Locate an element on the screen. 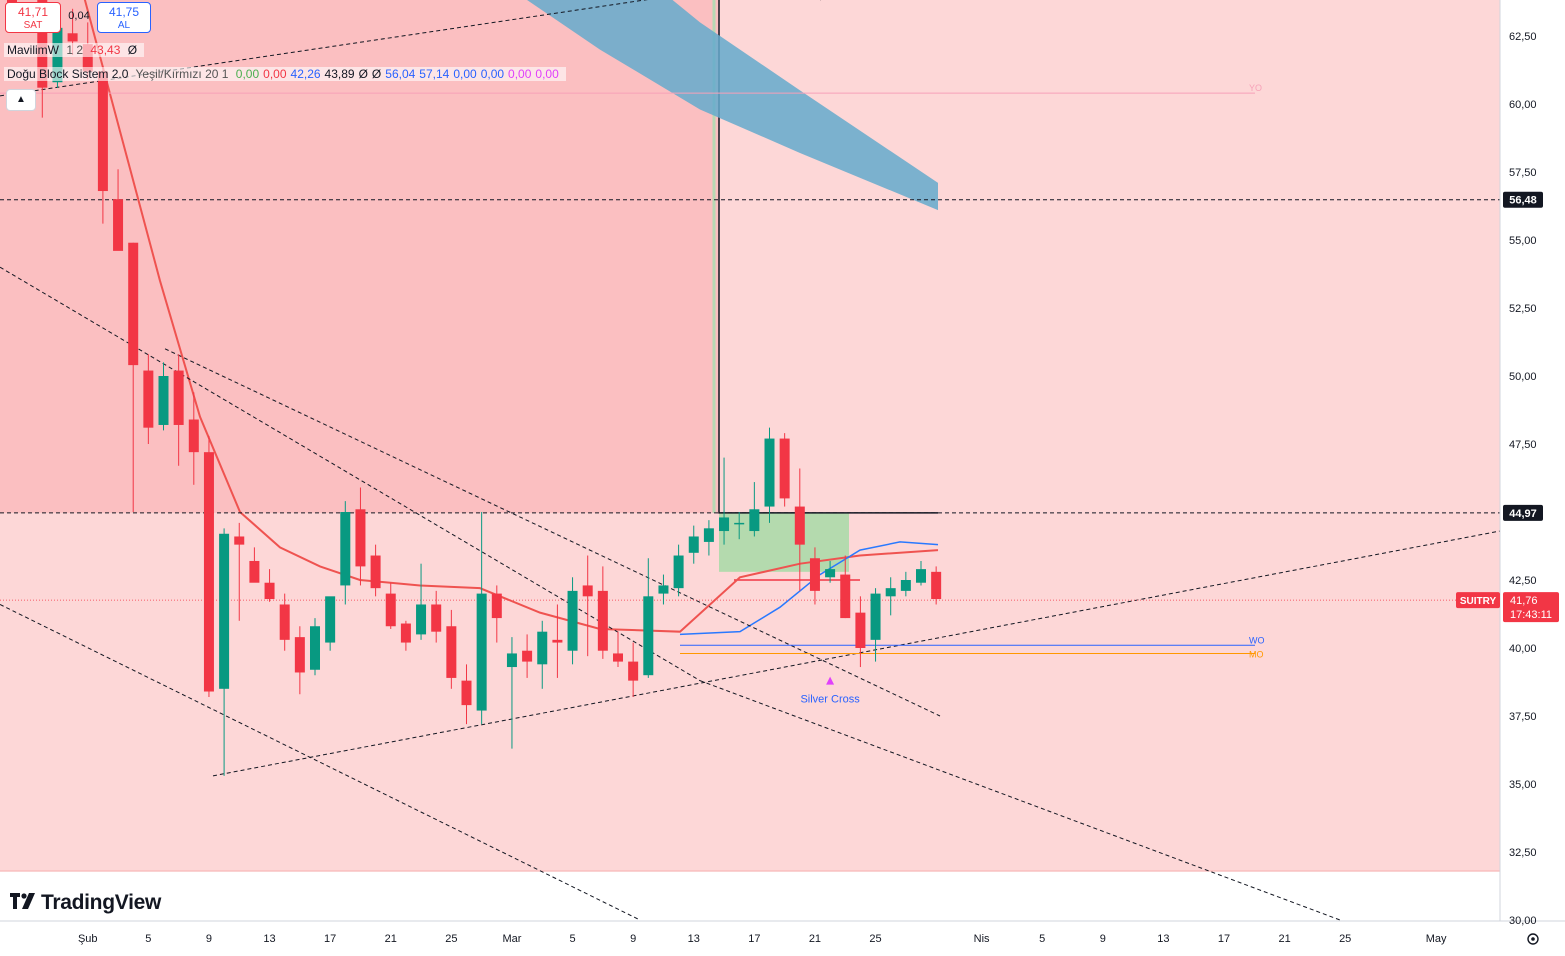  gear-icon is located at coordinates (1533, 939).